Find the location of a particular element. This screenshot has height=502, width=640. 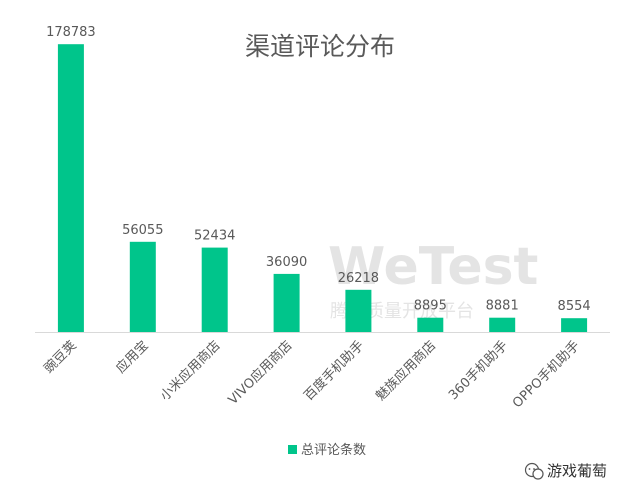

value-label-3: 52434 is located at coordinates (214, 236).